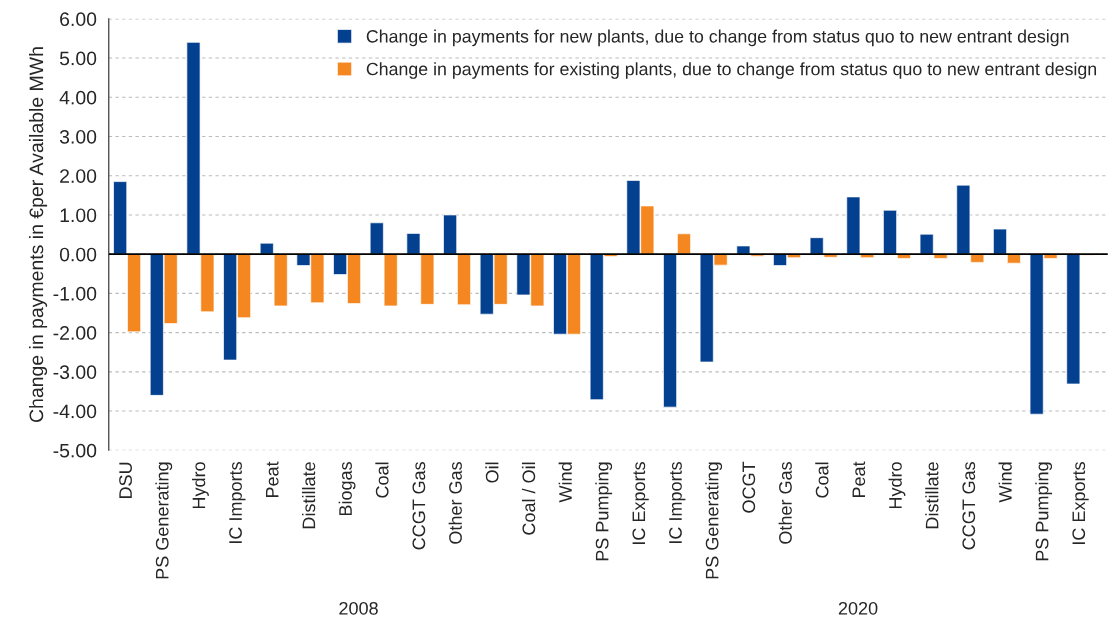 Image resolution: width=1110 pixels, height=628 pixels. Describe the element at coordinates (717, 38) in the screenshot. I see `legend-label: Change in payments for new plants, due to change from status quo to new entrant design` at that location.